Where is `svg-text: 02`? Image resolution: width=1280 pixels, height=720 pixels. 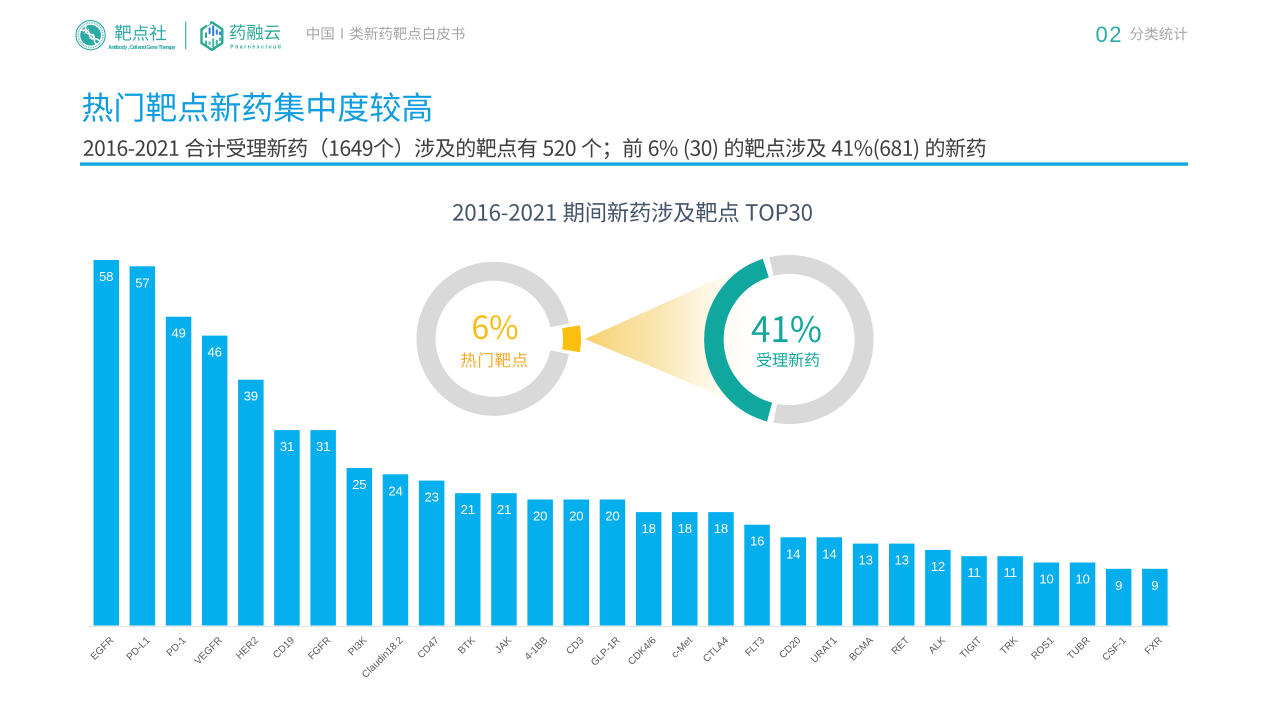
svg-text: 02 is located at coordinates (1109, 34).